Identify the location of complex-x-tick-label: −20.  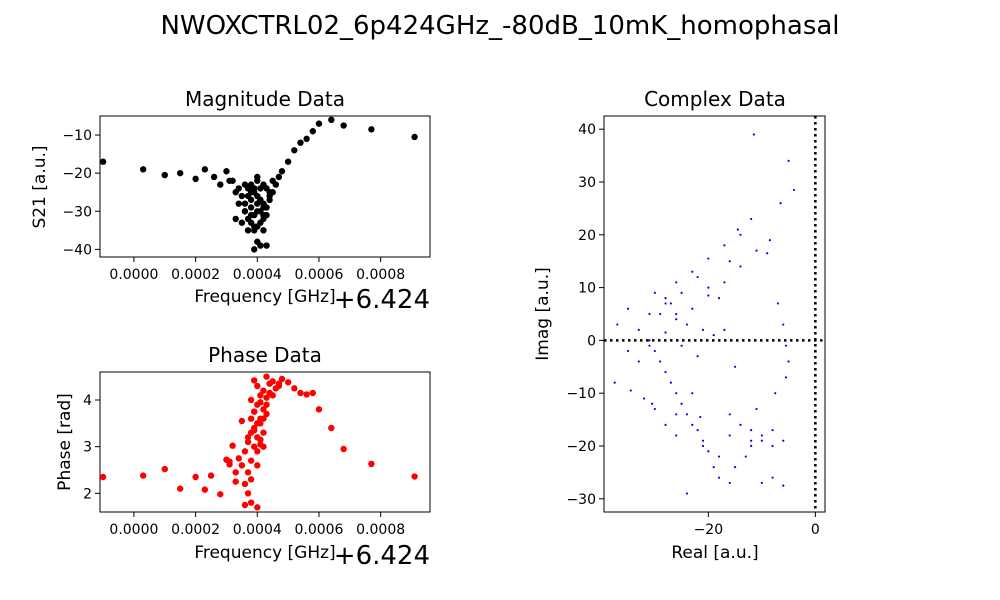
(709, 530).